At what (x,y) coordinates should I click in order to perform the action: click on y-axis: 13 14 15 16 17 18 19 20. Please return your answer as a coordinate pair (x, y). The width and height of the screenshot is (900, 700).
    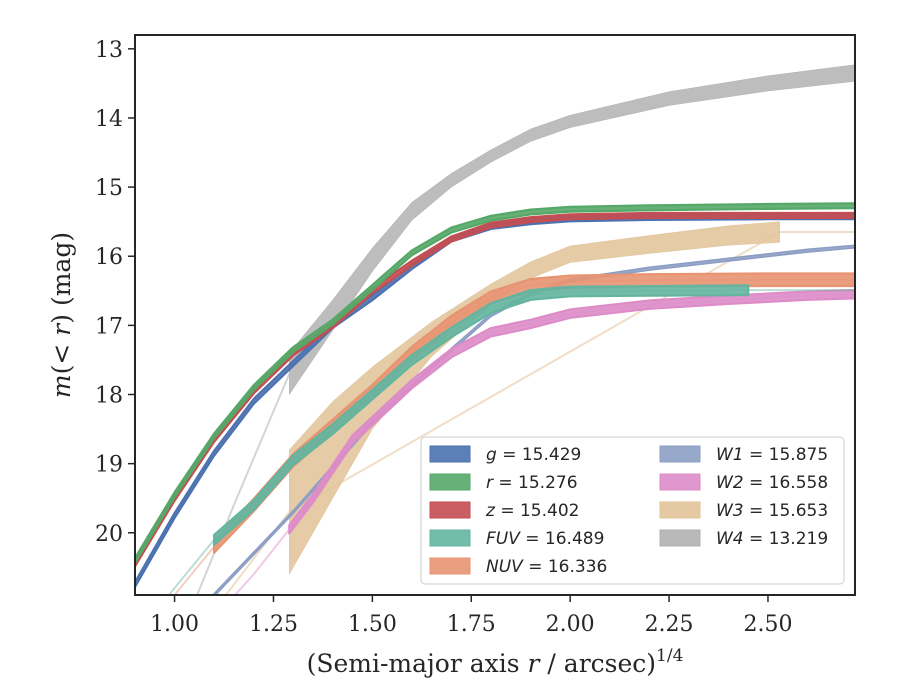
    Looking at the image, I should click on (115, 292).